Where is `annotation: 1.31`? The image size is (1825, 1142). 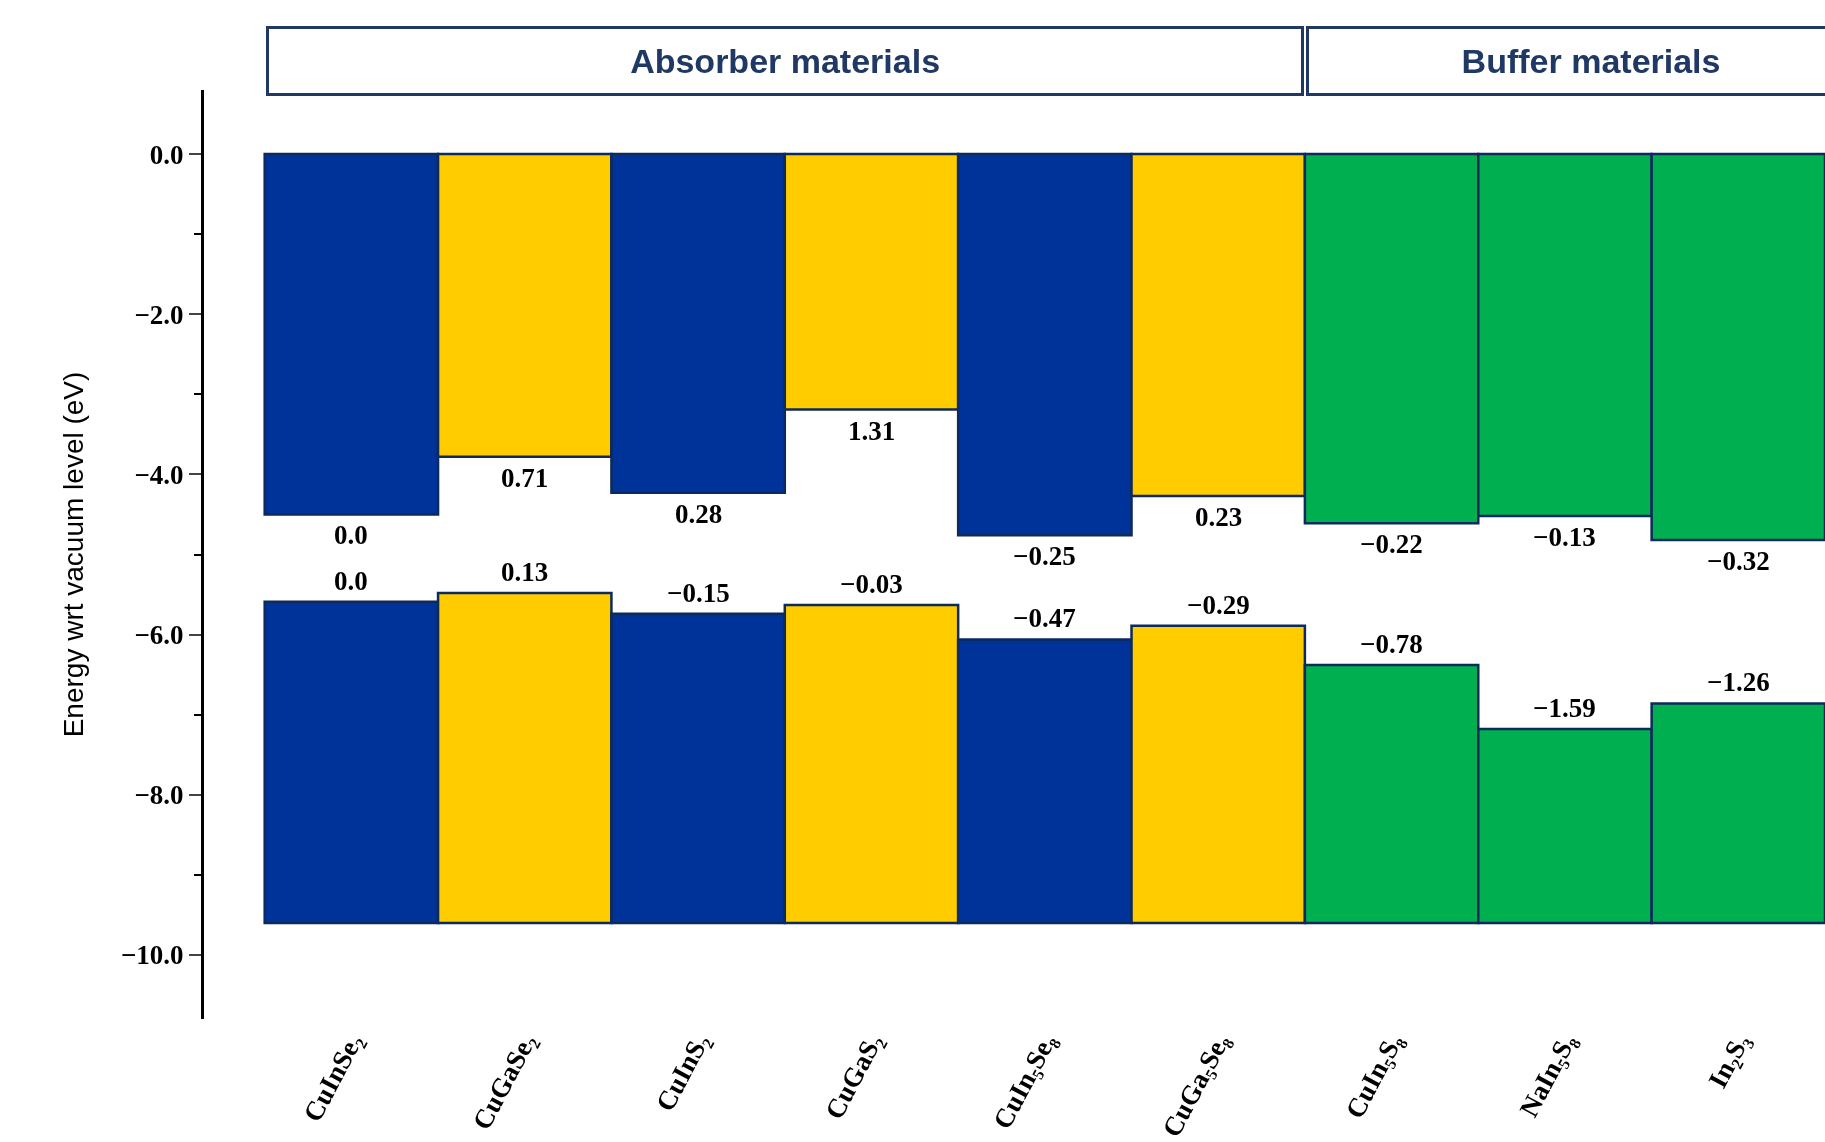
annotation: 1.31 is located at coordinates (872, 431).